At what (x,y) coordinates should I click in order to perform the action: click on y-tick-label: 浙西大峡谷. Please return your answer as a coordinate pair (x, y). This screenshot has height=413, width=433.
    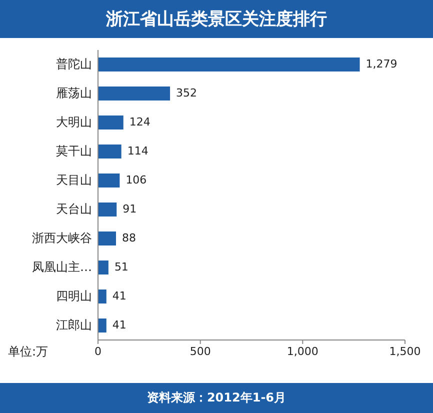
    Looking at the image, I should click on (62, 237).